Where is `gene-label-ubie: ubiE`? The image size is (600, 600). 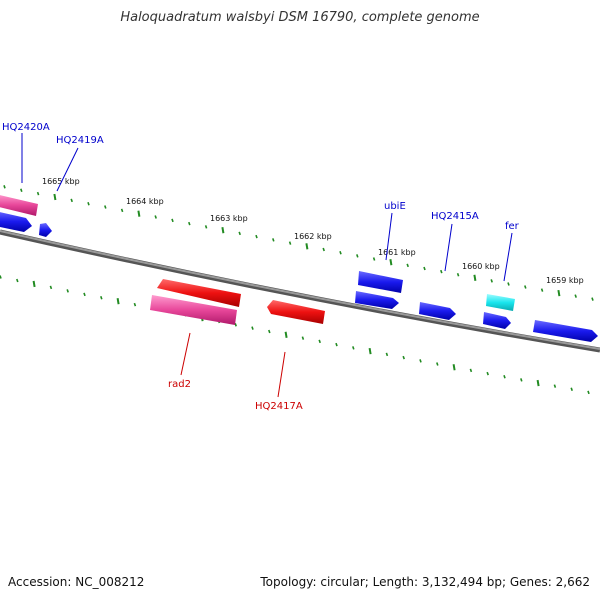 gene-label-ubie: ubiE is located at coordinates (395, 206).